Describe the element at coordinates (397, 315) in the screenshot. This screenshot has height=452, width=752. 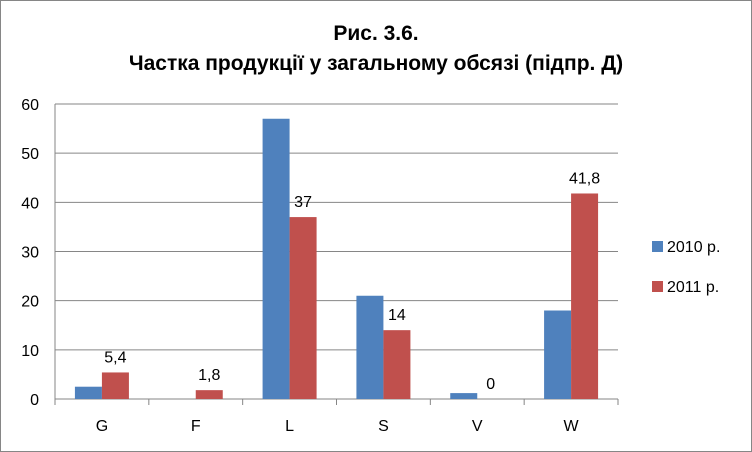
I see `data-label-S-series-1: 14` at that location.